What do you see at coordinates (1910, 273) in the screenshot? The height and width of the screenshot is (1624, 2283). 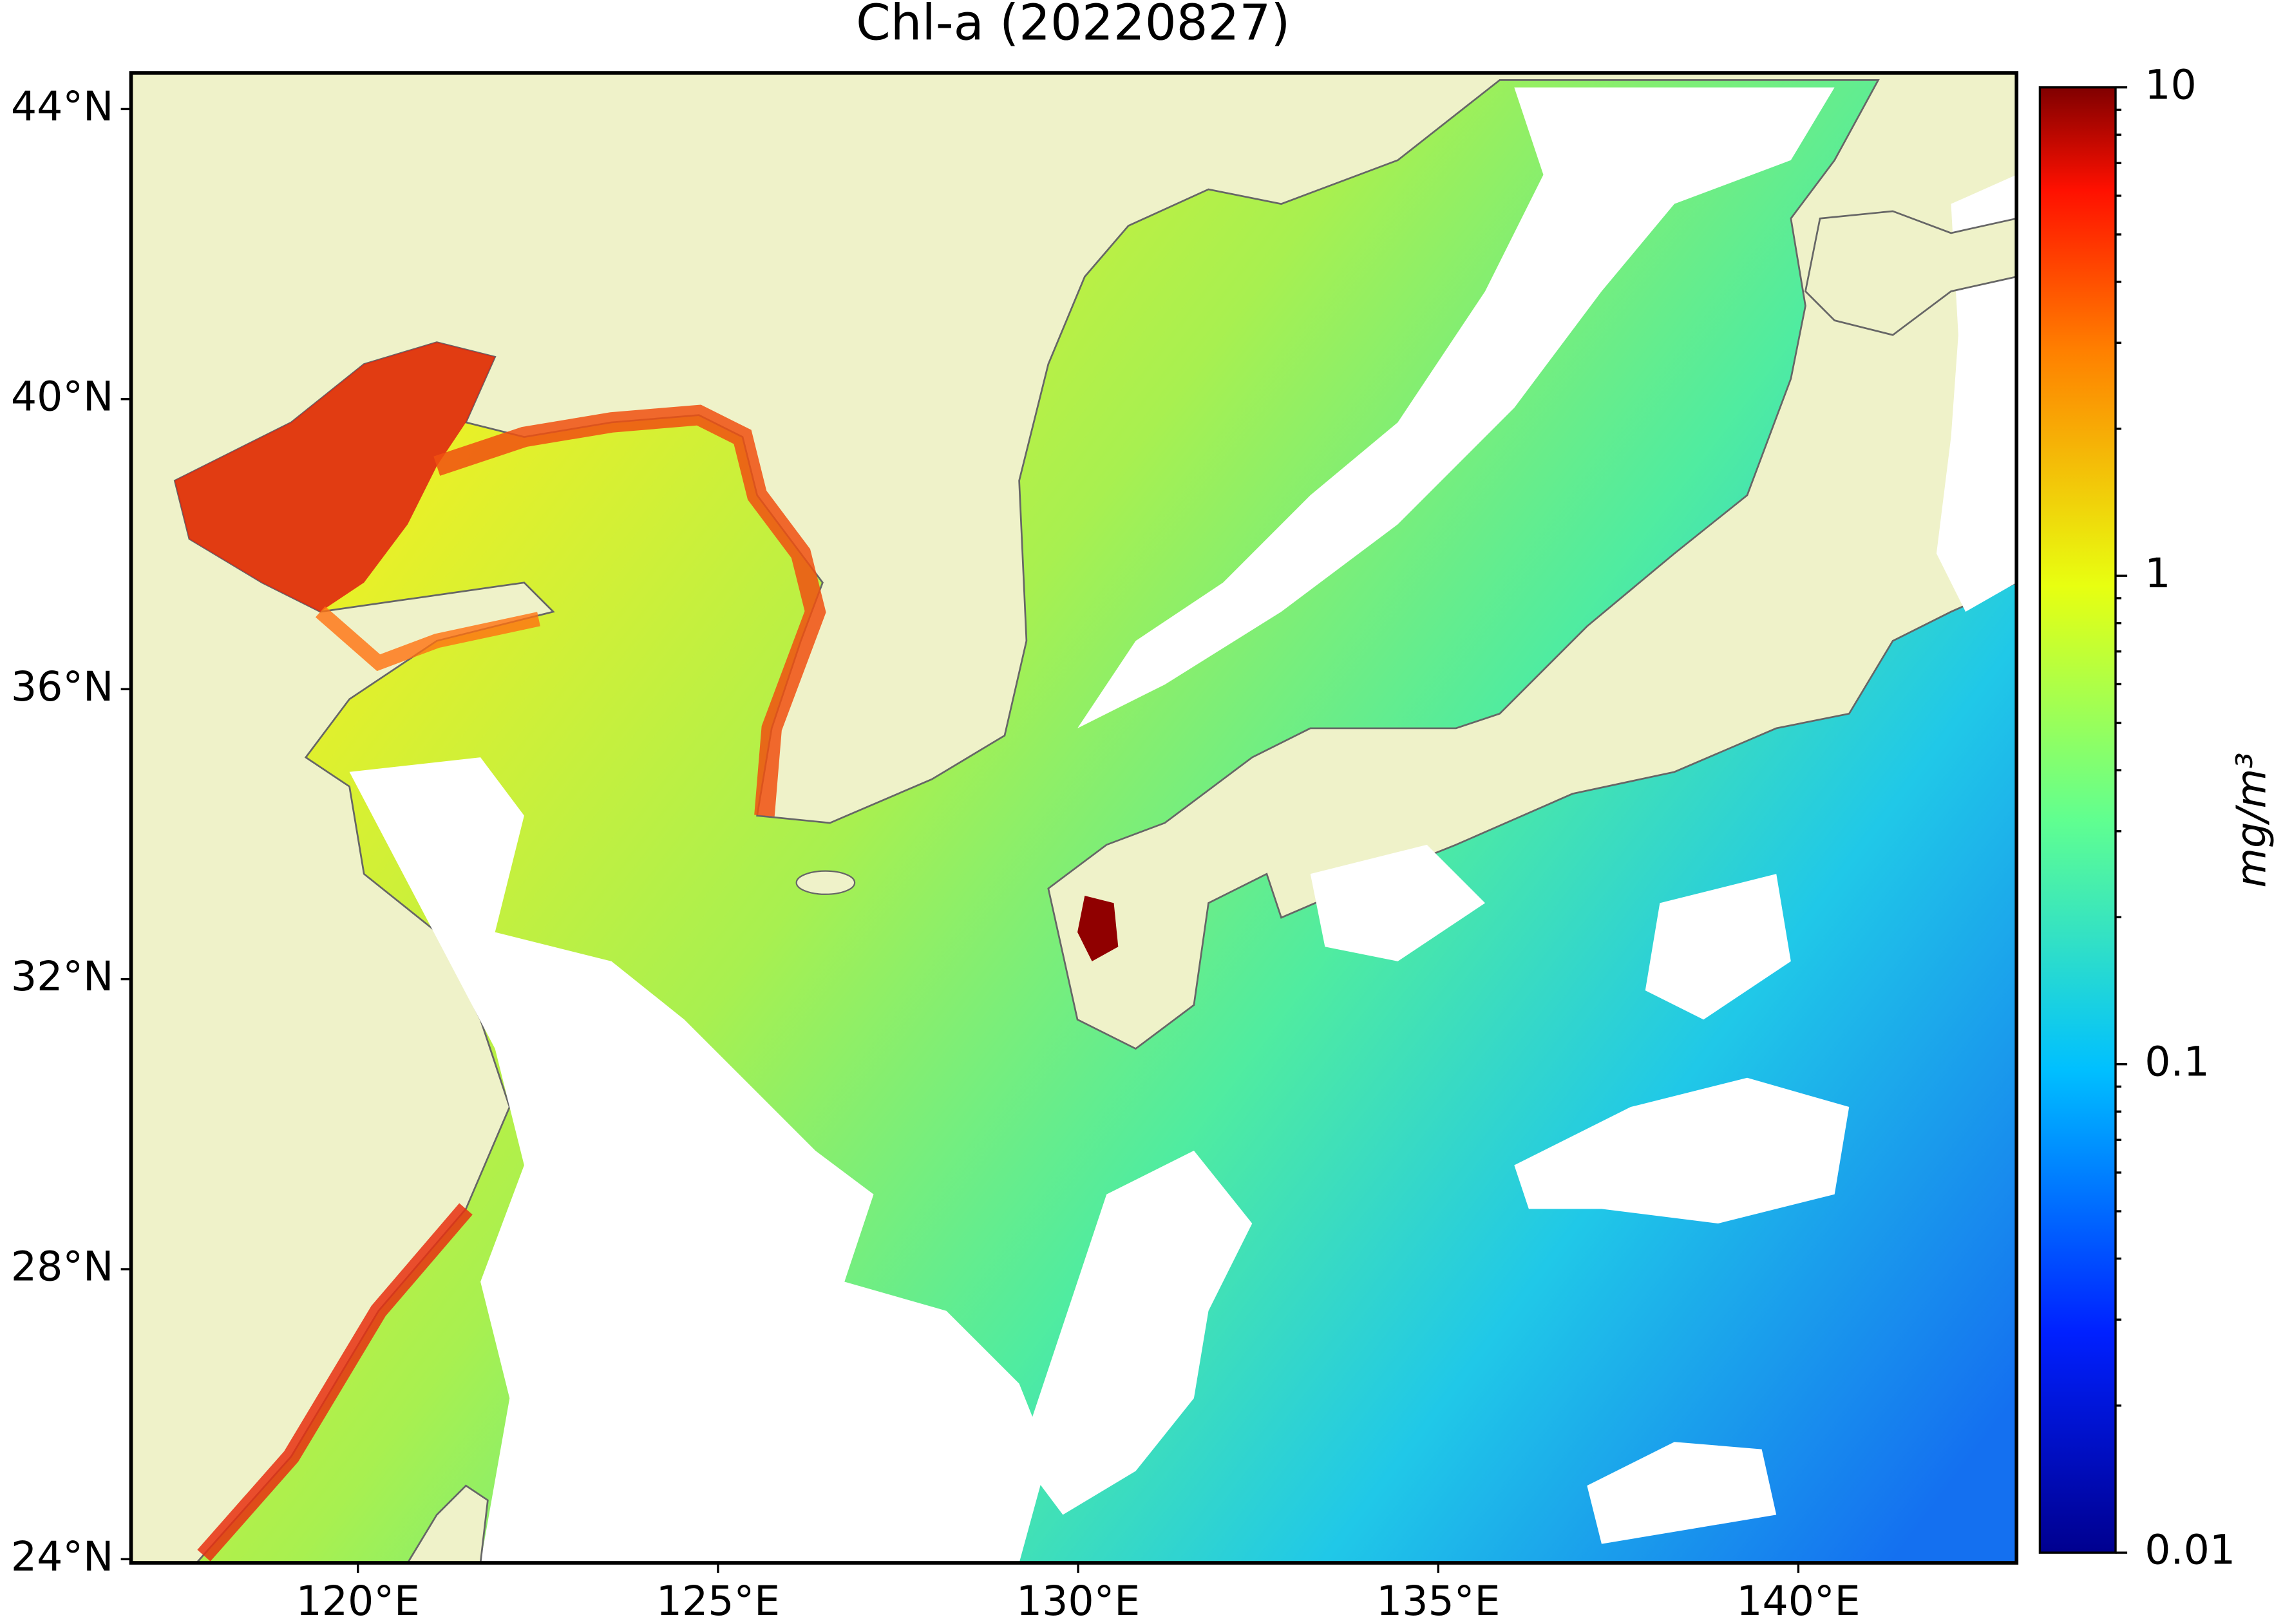 I see `hokkaido` at bounding box center [1910, 273].